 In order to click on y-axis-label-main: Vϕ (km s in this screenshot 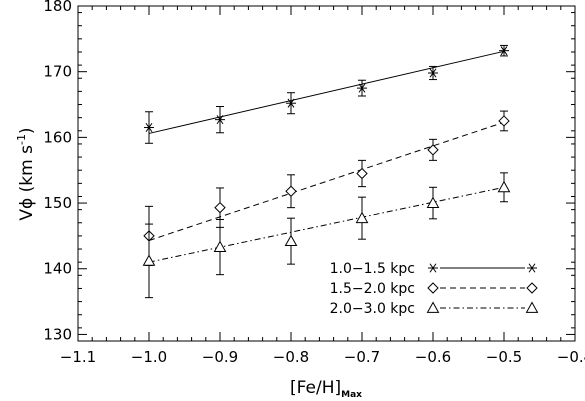, I will do `click(27, 183)`.